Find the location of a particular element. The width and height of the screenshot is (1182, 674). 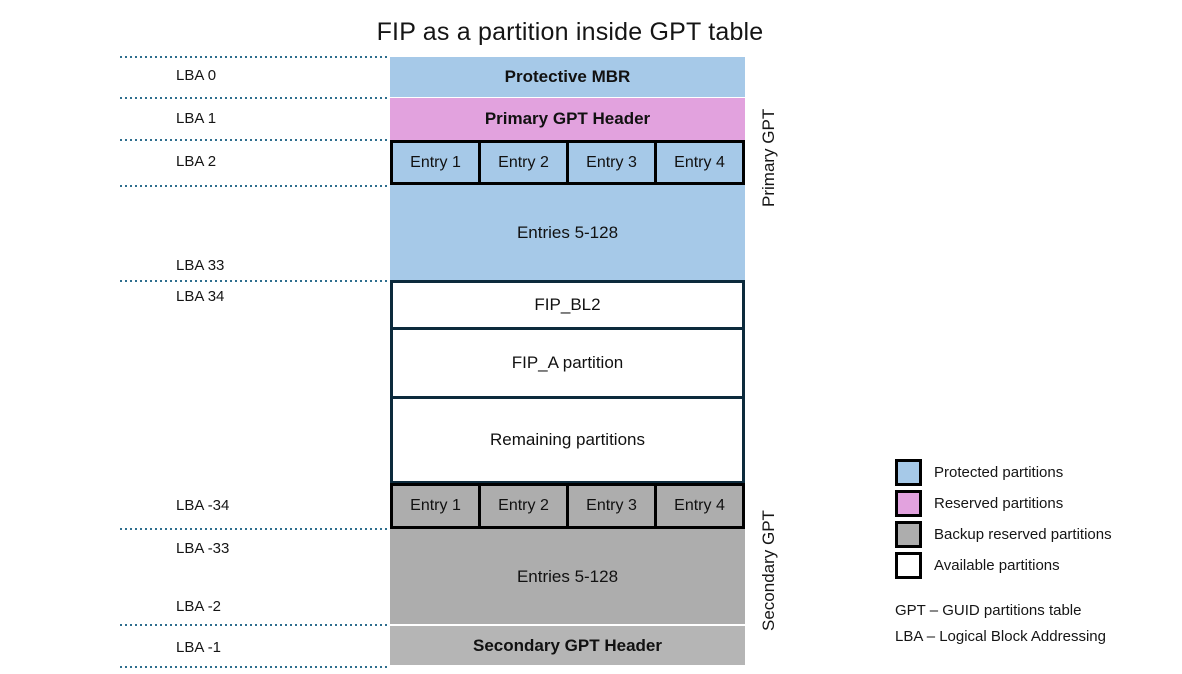

note-gpt: GPT – GUID partitions table is located at coordinates (988, 610).